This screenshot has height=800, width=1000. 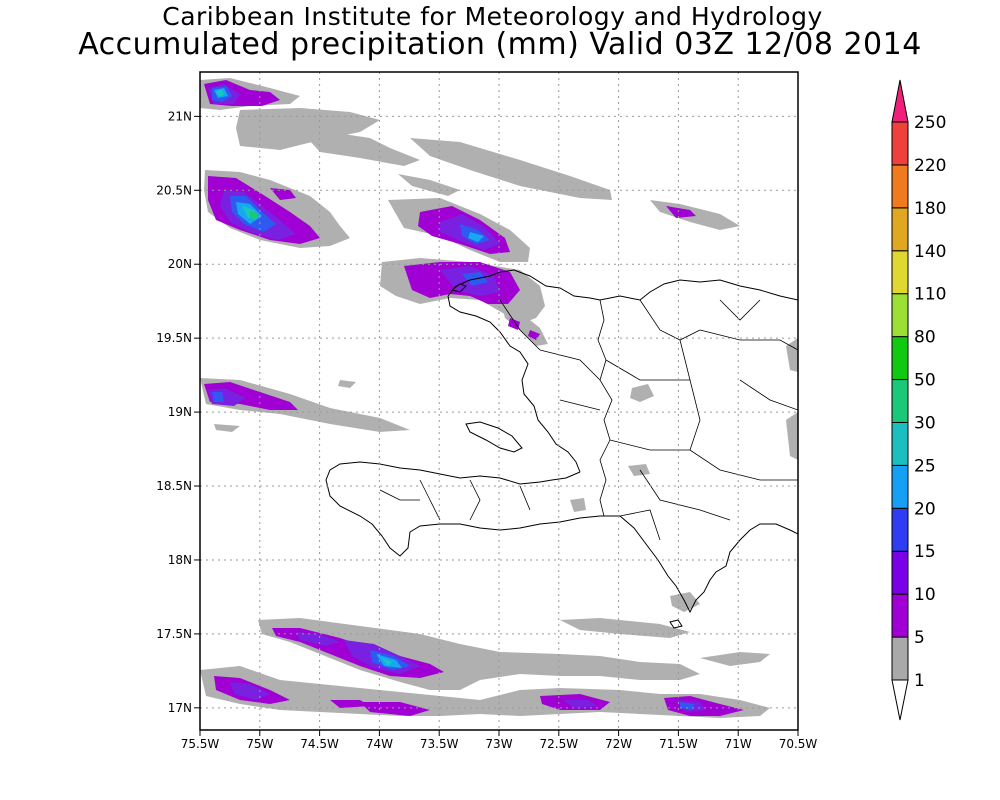 What do you see at coordinates (559, 744) in the screenshot?
I see `lon-tick-label: 72.5W` at bounding box center [559, 744].